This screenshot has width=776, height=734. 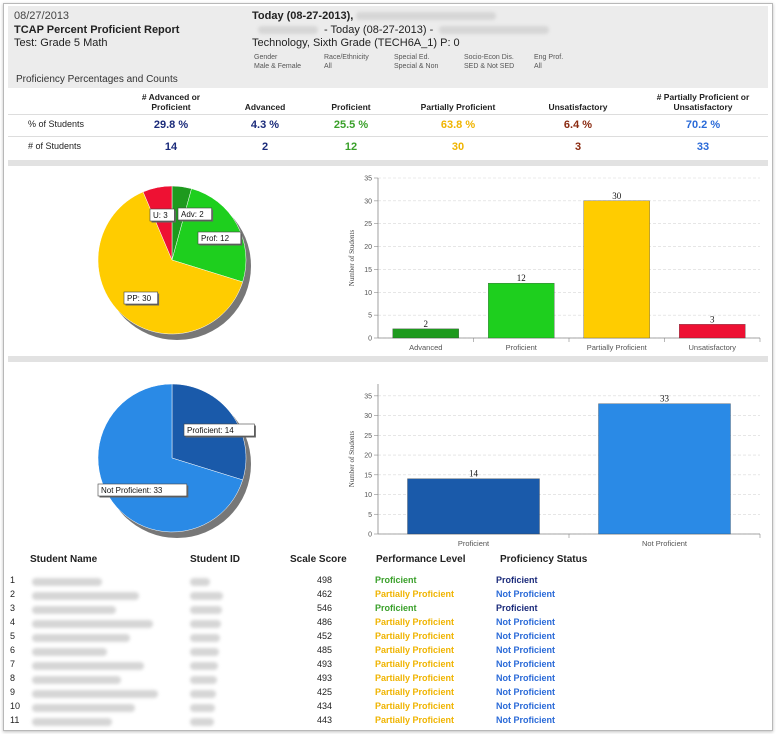 I want to click on report-title: TCAP Percent Proficient Report, so click(x=97, y=30).